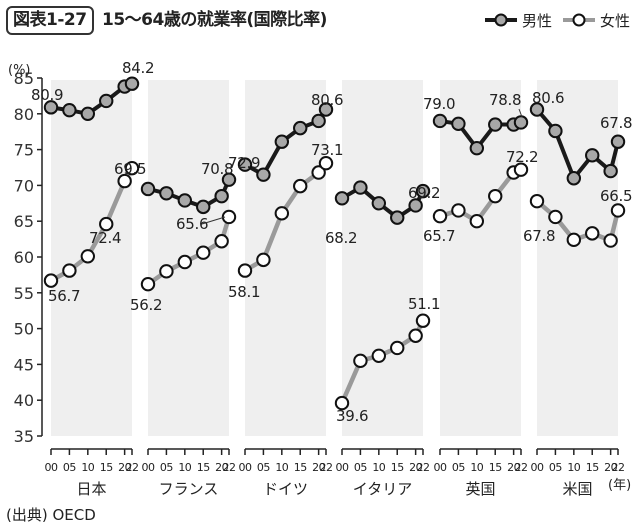 This screenshot has width=640, height=530. What do you see at coordinates (557, 20) in the screenshot?
I see `legend: 男性 女性` at bounding box center [557, 20].